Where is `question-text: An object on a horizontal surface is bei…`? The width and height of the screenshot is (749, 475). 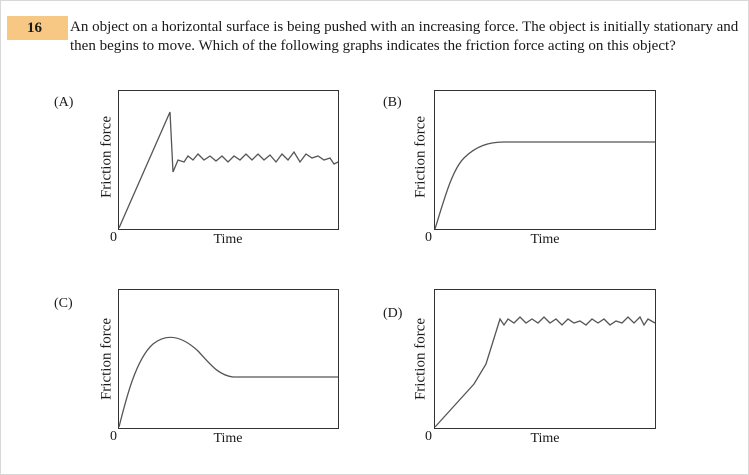
question-text: An object on a horizontal surface is bei… is located at coordinates (404, 36).